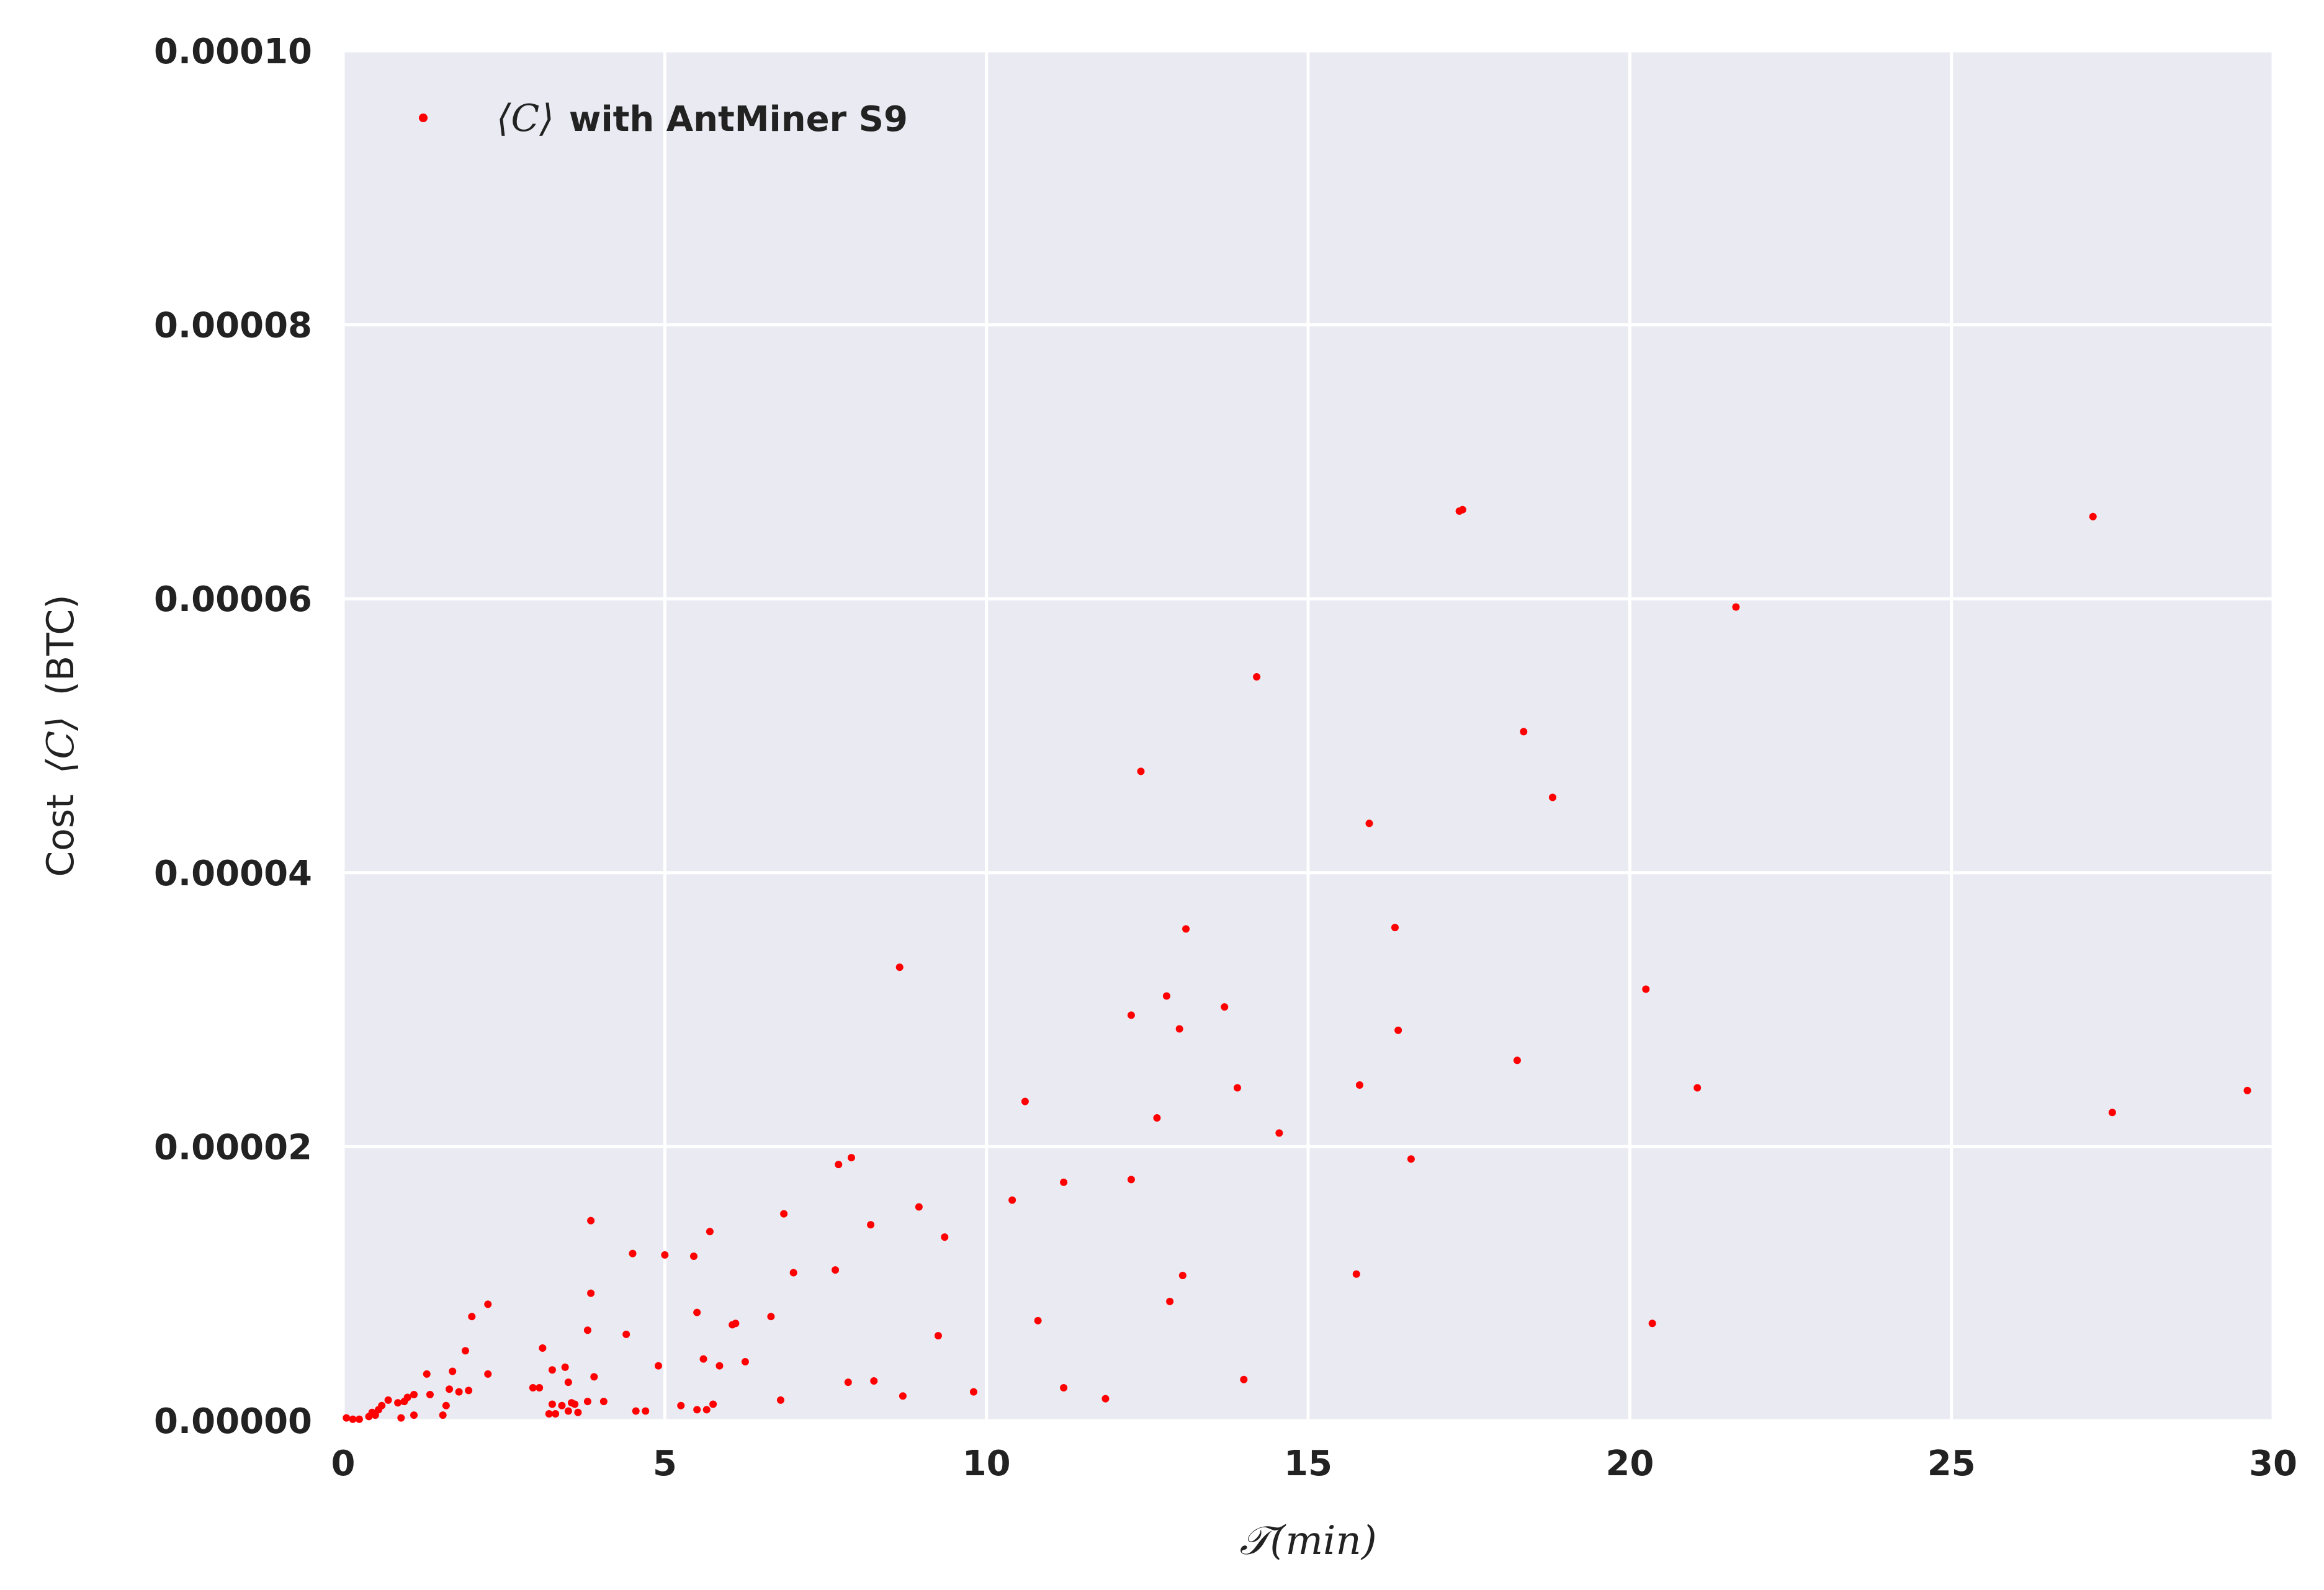 This screenshot has width=2324, height=1590. Describe the element at coordinates (233, 52) in the screenshot. I see `y-tick-label: 0.00010` at that location.